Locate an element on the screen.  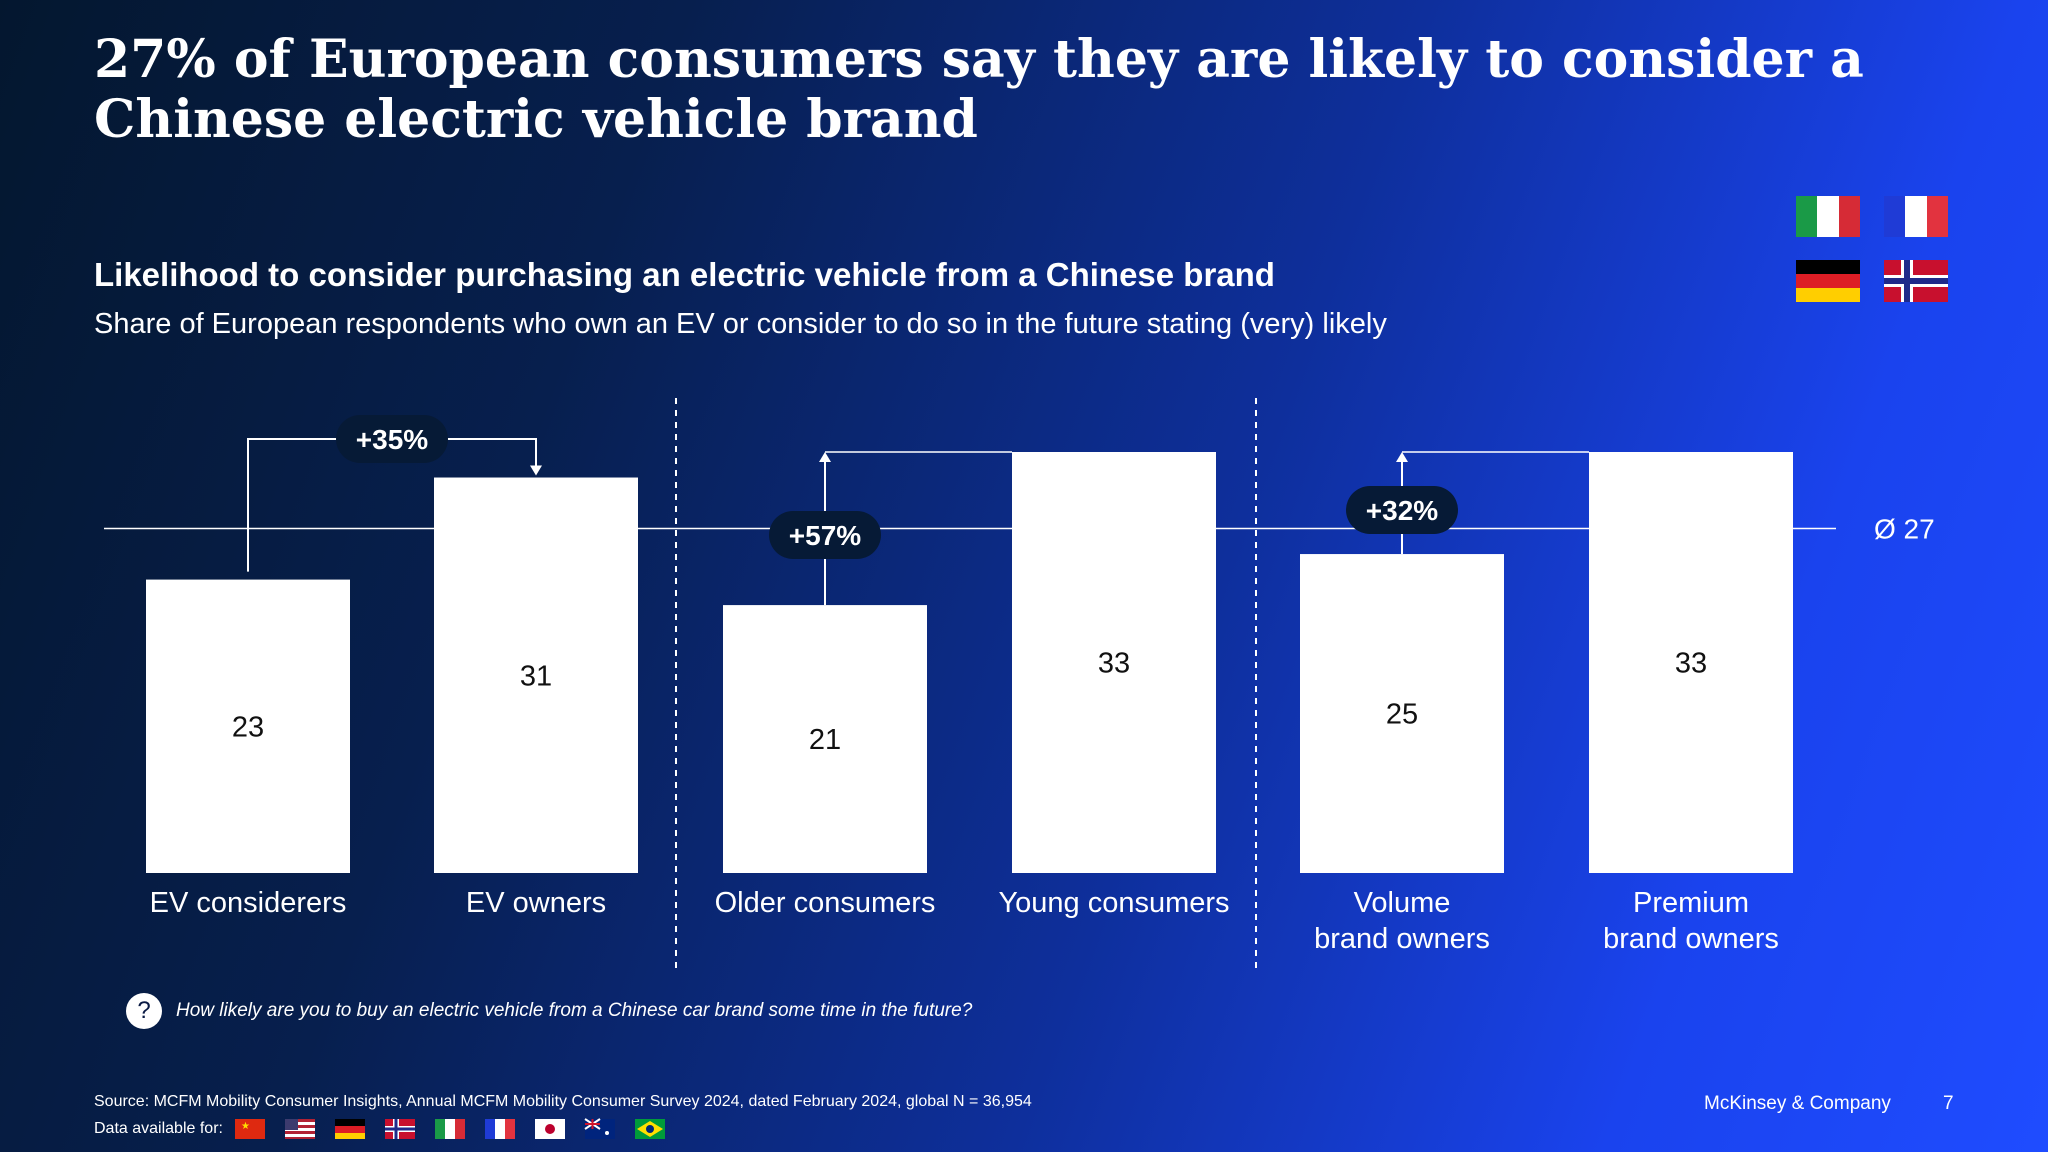
comparison-3-label: +32% is located at coordinates (1402, 510).